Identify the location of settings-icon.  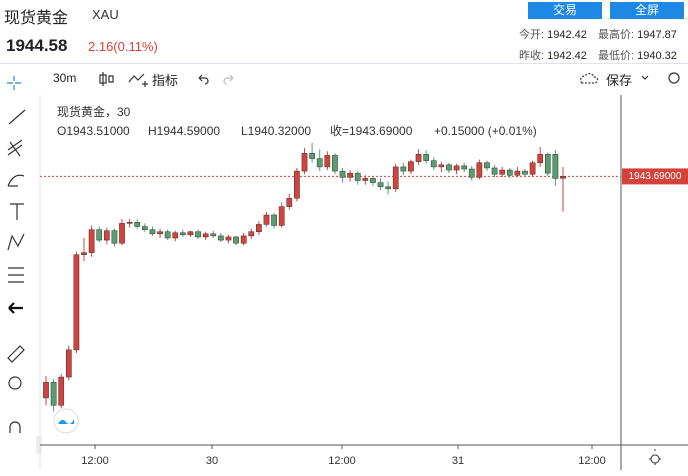
(674, 78).